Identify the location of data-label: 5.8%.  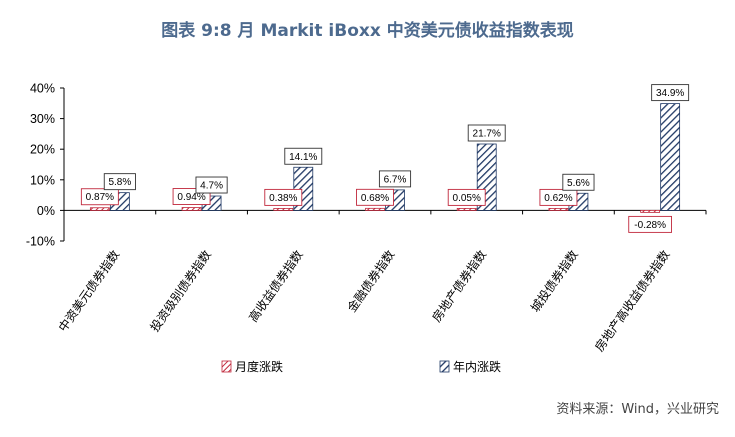
(119, 182).